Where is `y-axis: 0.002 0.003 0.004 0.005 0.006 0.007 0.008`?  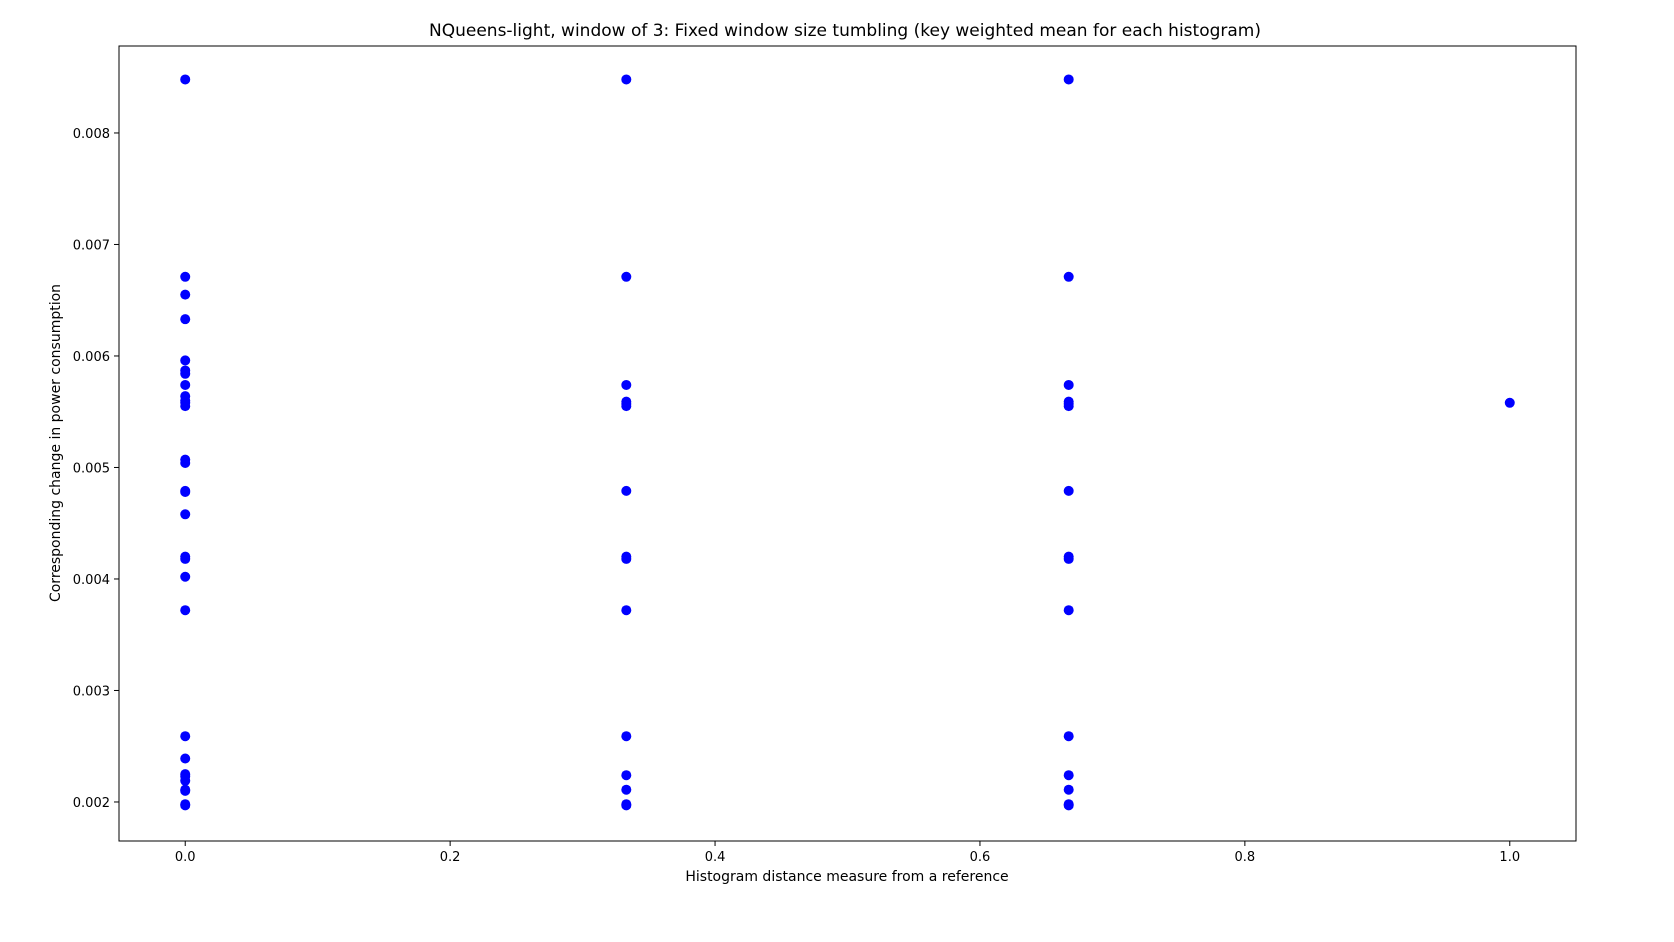 y-axis: 0.002 0.003 0.004 0.005 0.006 0.007 0.008 is located at coordinates (96, 469).